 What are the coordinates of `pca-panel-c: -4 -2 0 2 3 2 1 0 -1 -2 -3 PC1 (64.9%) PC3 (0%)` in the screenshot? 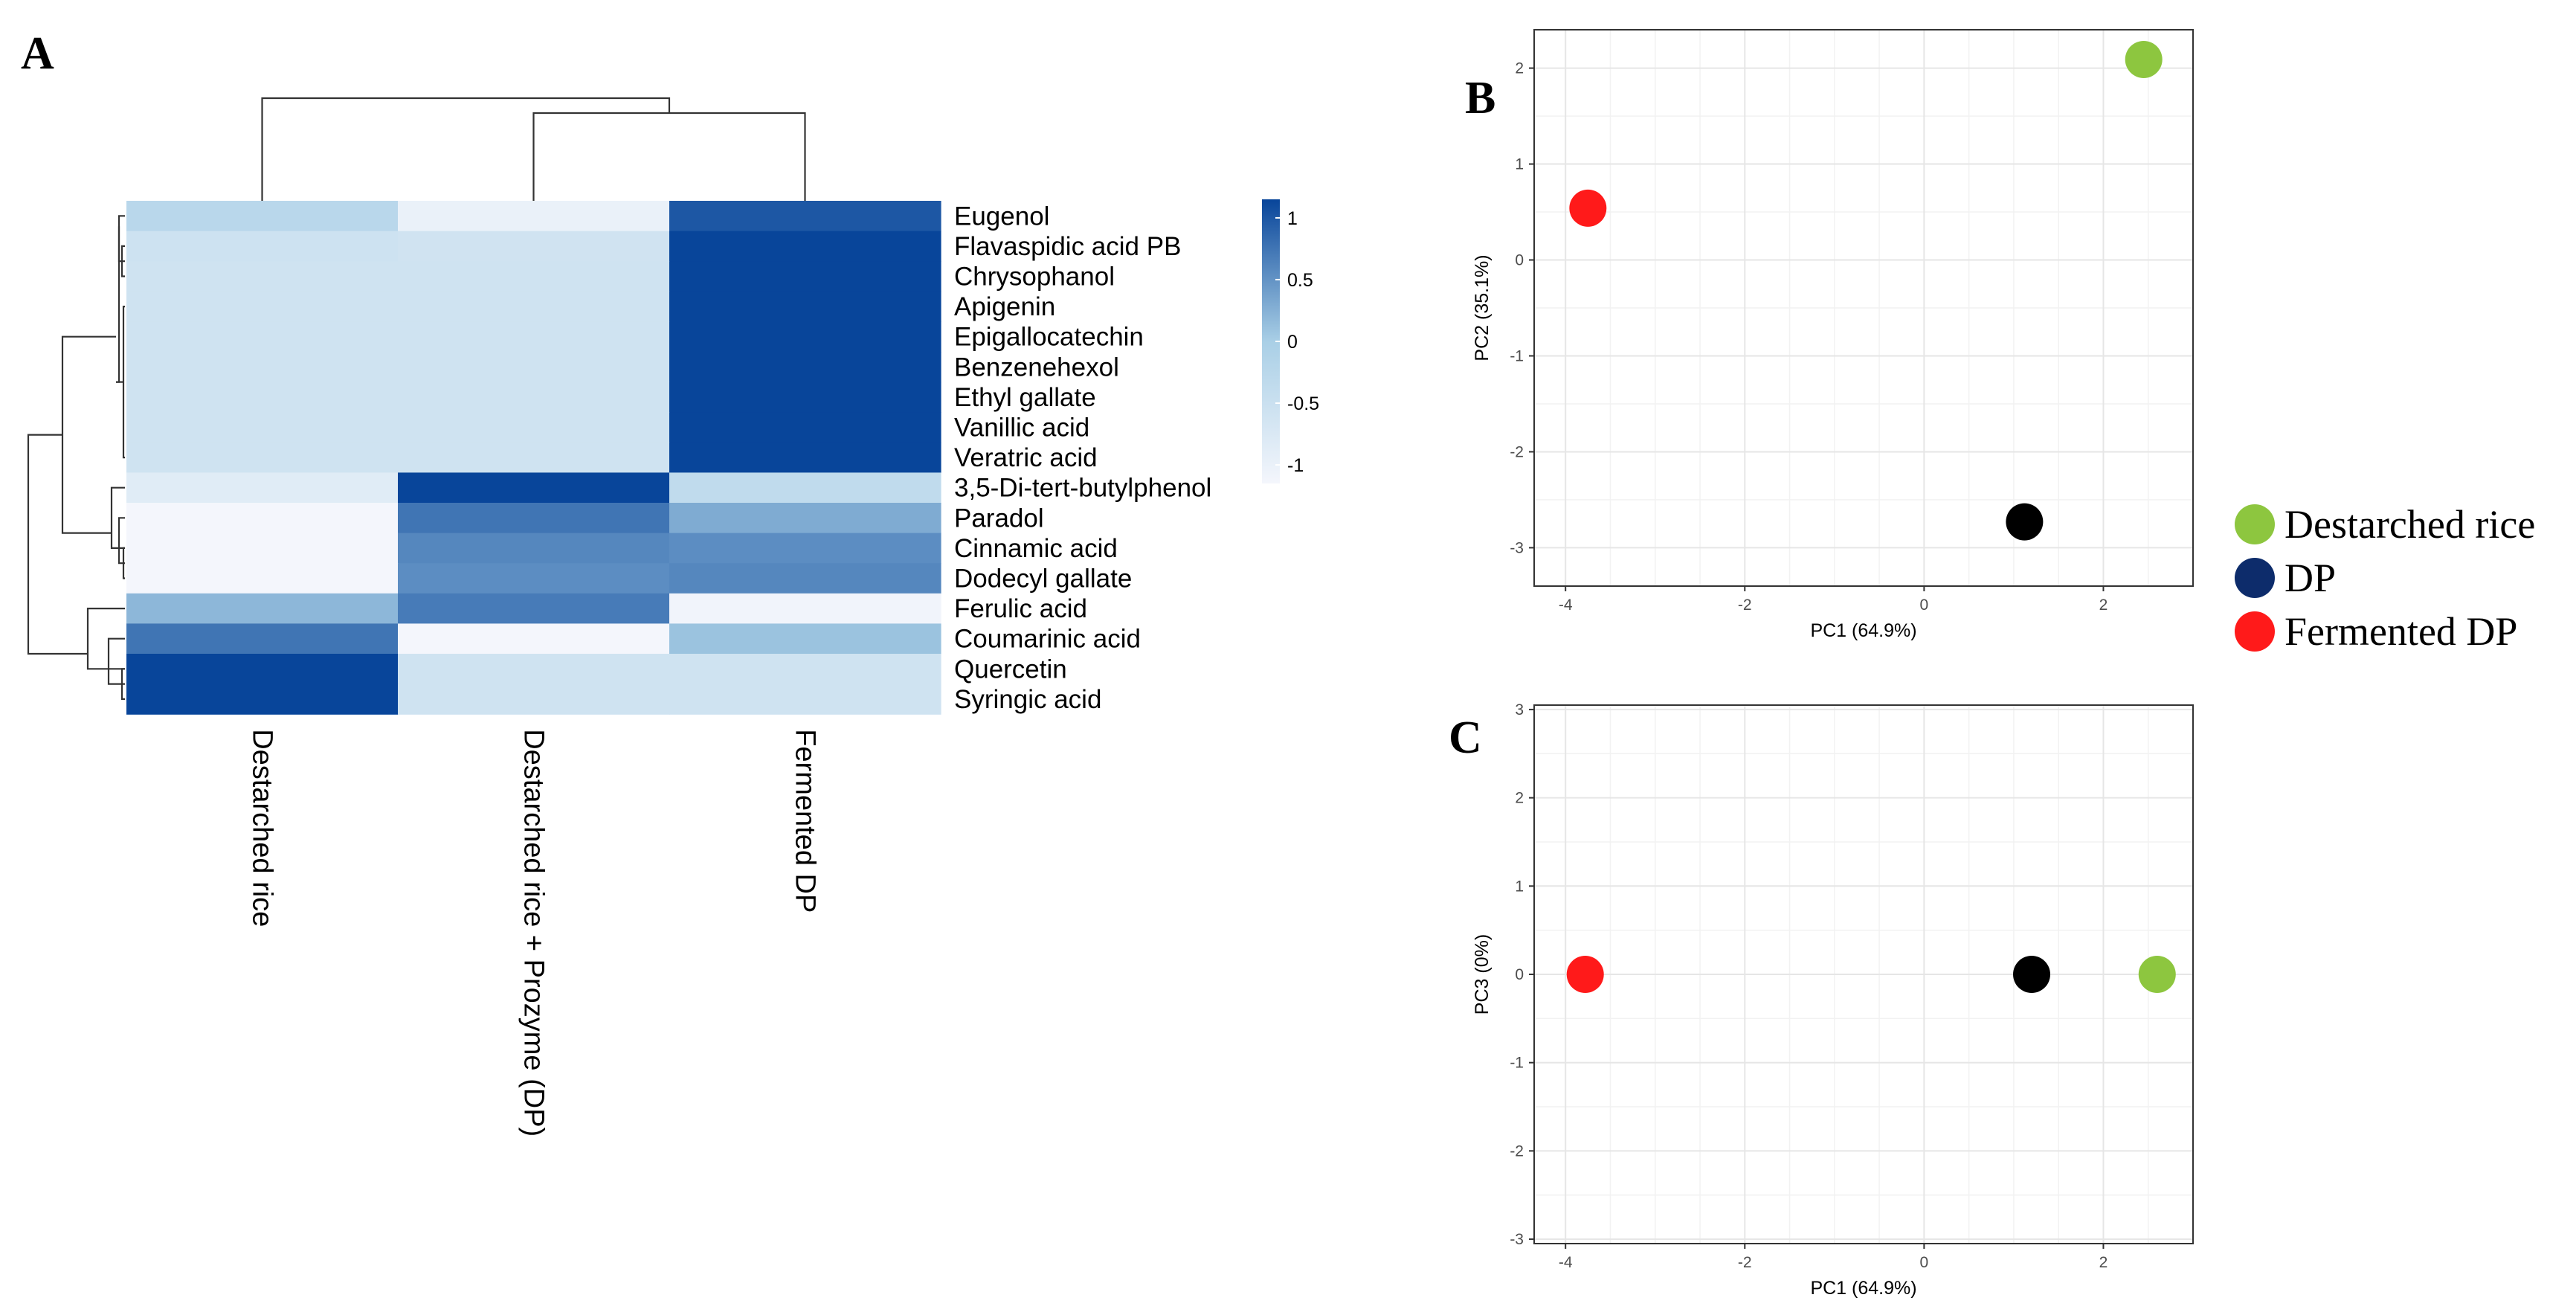 It's located at (1833, 1000).